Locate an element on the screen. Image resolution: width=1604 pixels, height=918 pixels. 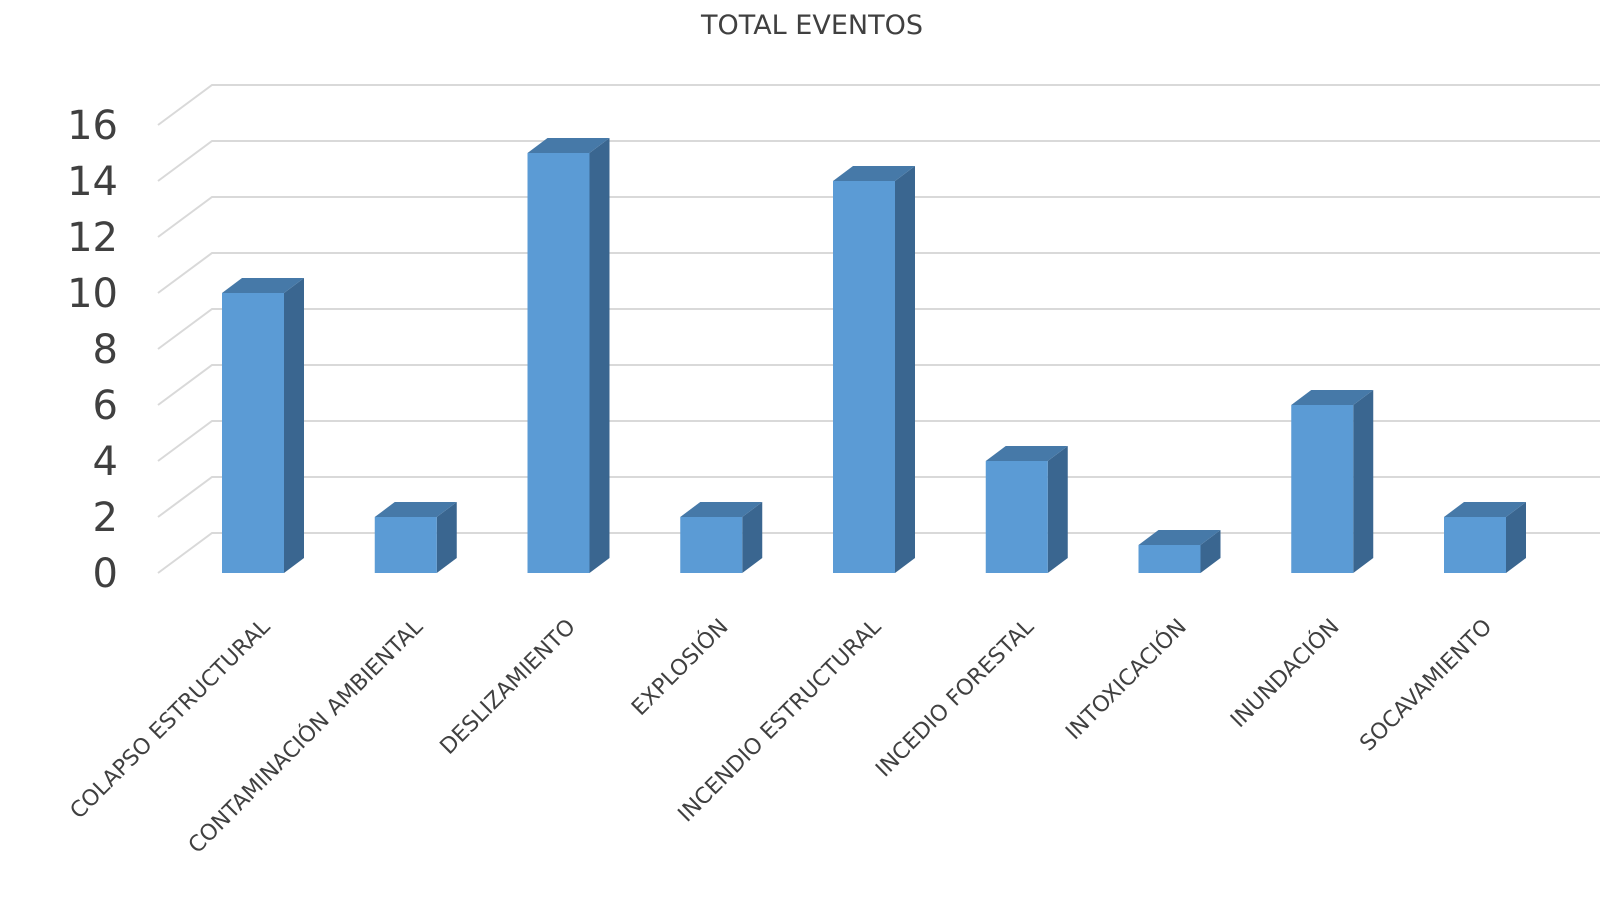
y-tick-label: 0 is located at coordinates (105, 574).